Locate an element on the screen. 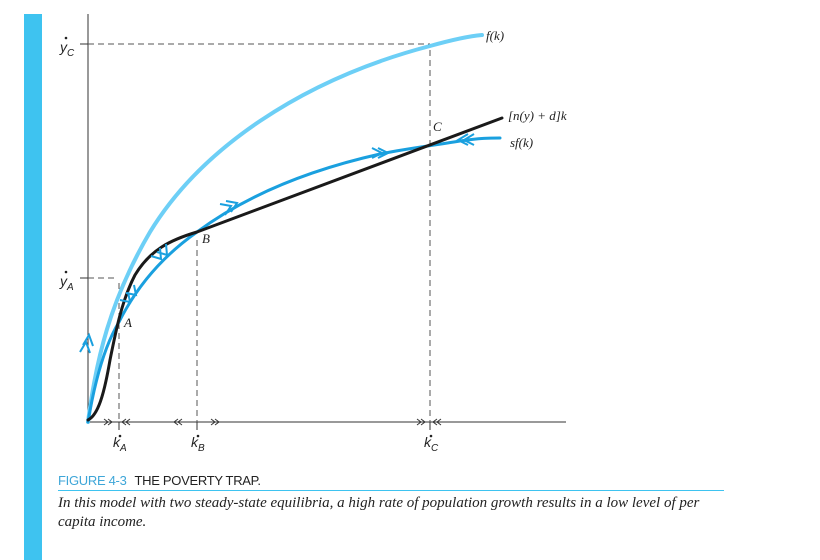 The width and height of the screenshot is (820, 560). k-a-label: kA is located at coordinates (120, 444).